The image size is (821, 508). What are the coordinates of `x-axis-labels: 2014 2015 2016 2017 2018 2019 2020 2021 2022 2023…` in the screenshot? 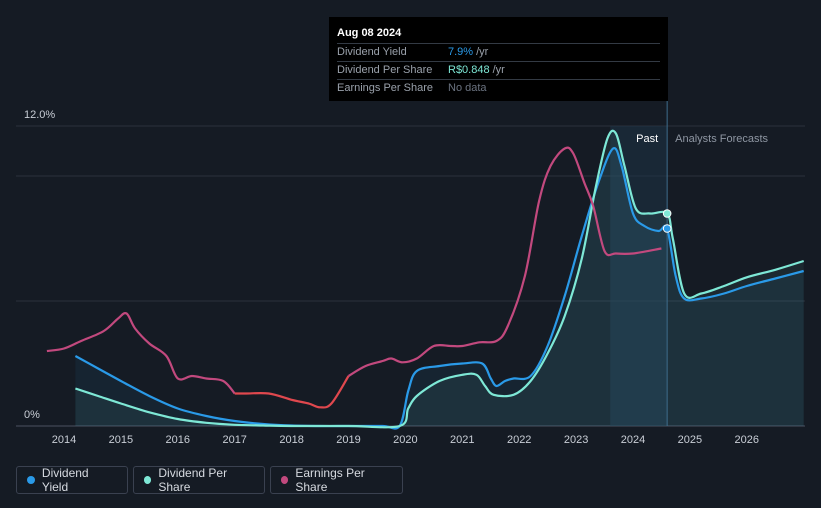 It's located at (405, 440).